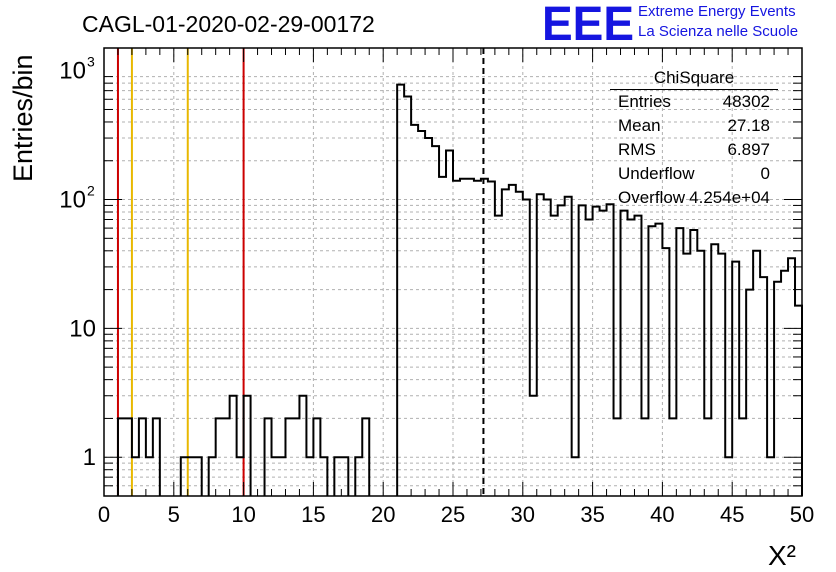  I want to click on x-axis-label: X², so click(782, 555).